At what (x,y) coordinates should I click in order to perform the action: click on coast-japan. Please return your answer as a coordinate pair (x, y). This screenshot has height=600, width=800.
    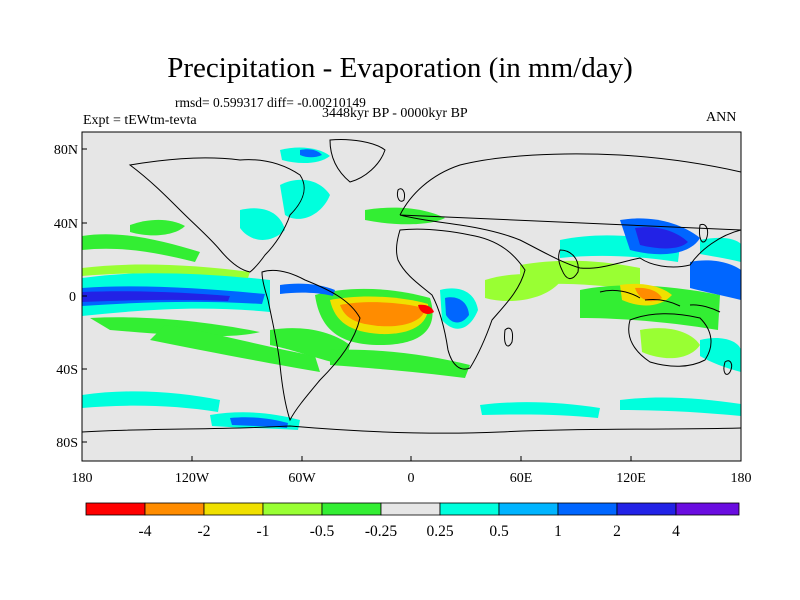
    Looking at the image, I should click on (704, 233).